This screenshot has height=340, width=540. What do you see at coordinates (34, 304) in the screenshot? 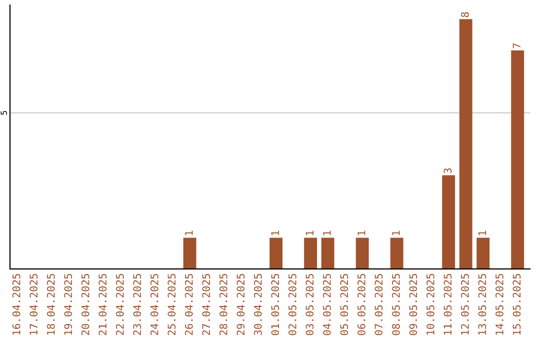
I see `x-tick-label: 17.04.2025` at bounding box center [34, 304].